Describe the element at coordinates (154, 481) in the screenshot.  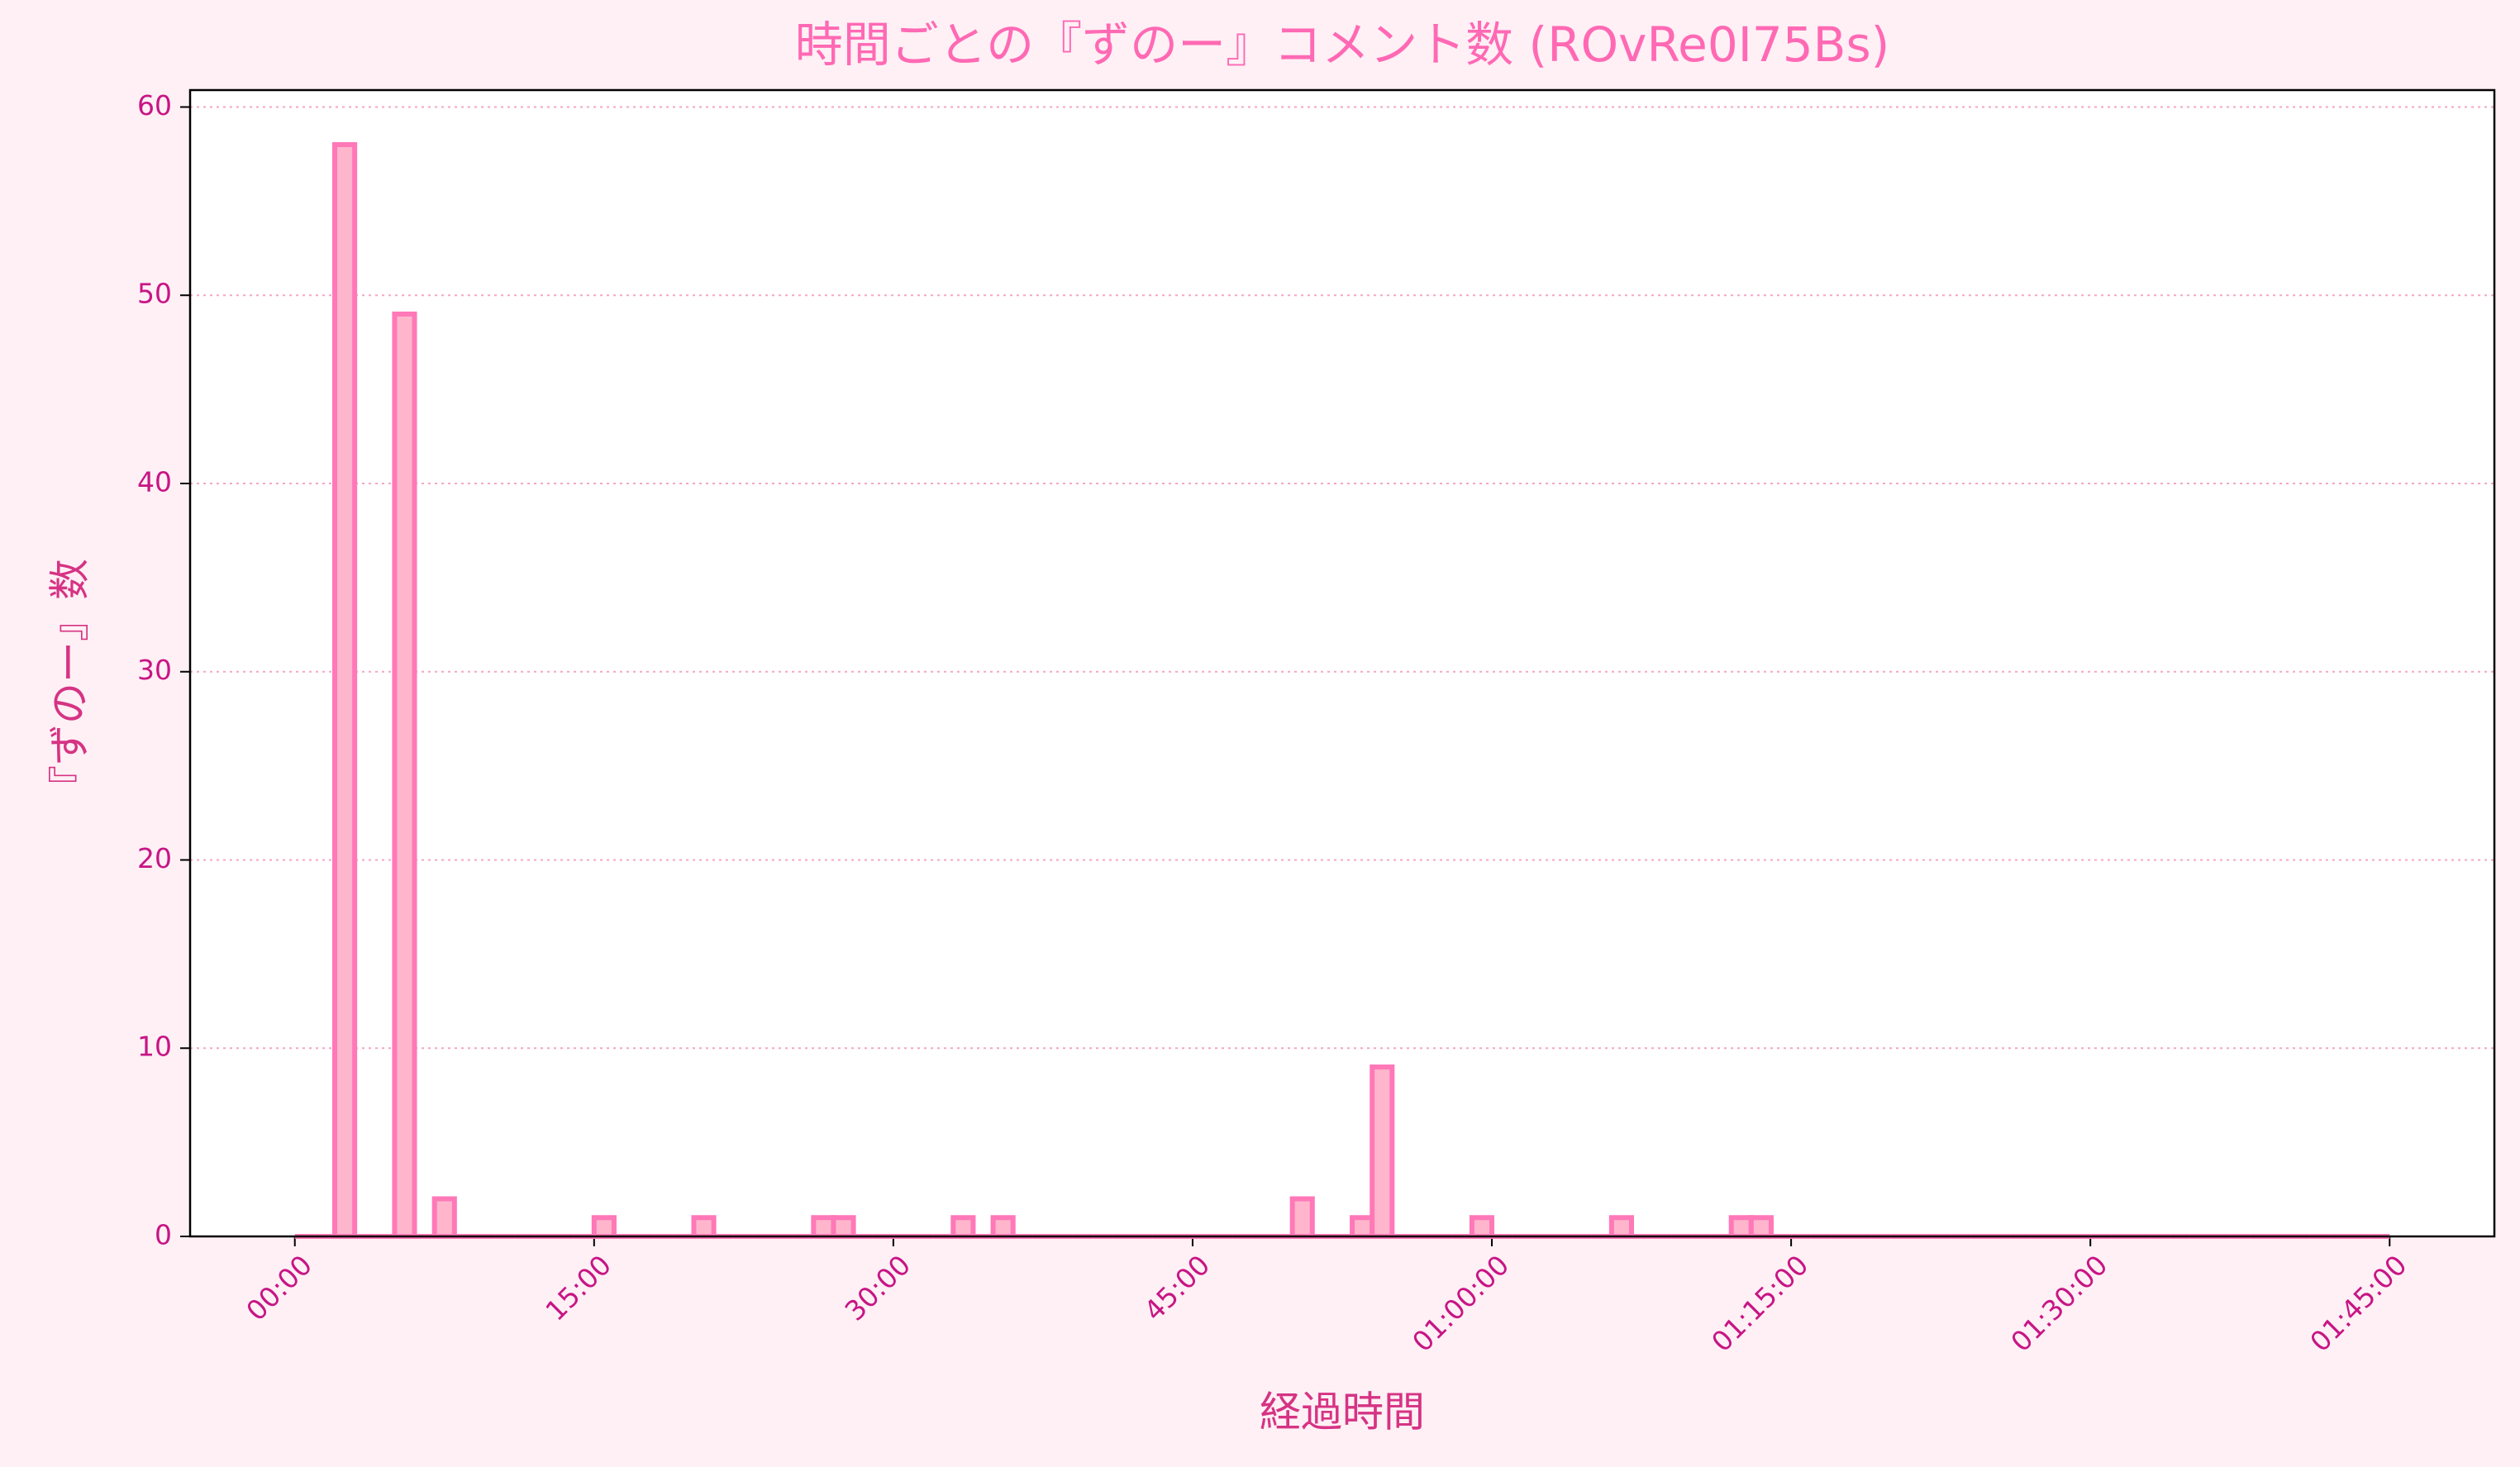
I see `y-tick-label: 40` at that location.